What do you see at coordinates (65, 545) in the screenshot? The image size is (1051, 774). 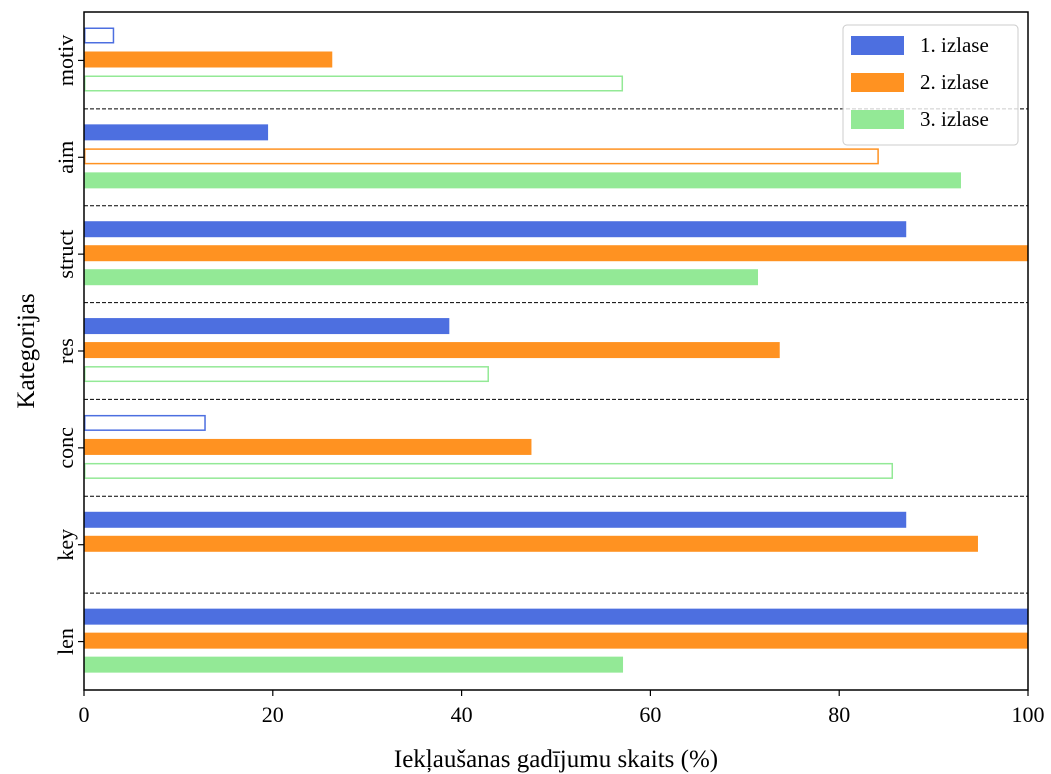 I see `y-tick-label-key: key` at bounding box center [65, 545].